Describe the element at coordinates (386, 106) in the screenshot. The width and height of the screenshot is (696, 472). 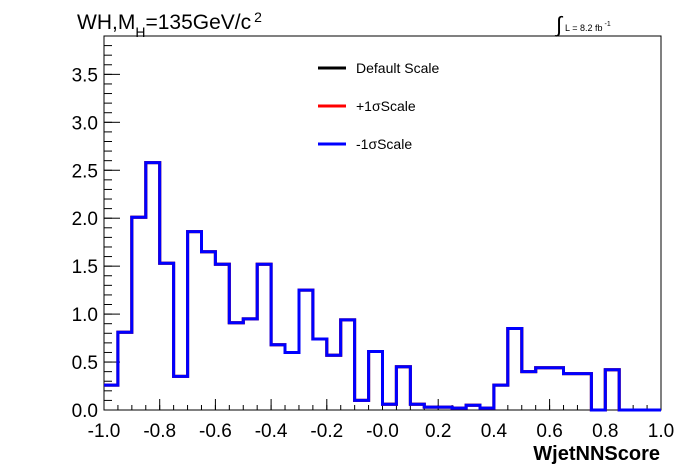
I see `legend-label: +1σScale` at that location.